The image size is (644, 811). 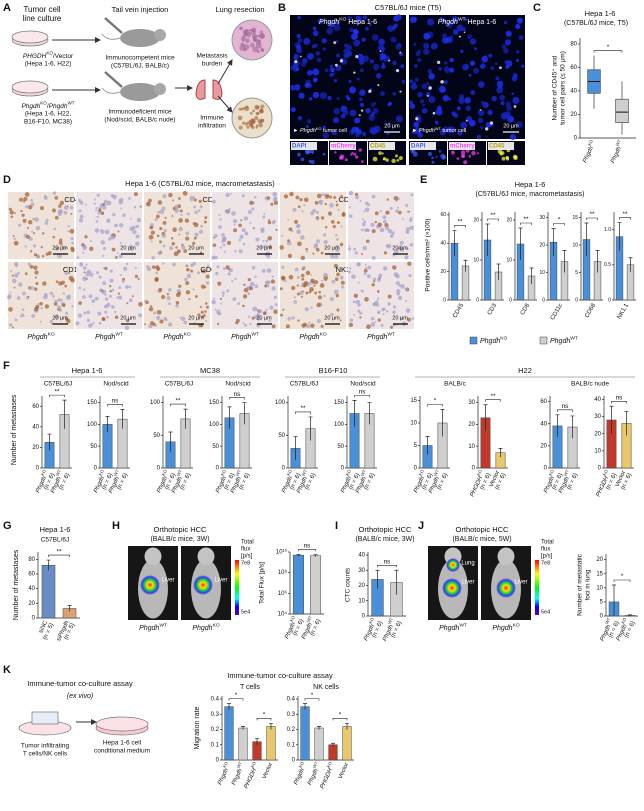 What do you see at coordinates (453, 627) in the screenshot?
I see `label: PhgdhWT` at bounding box center [453, 627].